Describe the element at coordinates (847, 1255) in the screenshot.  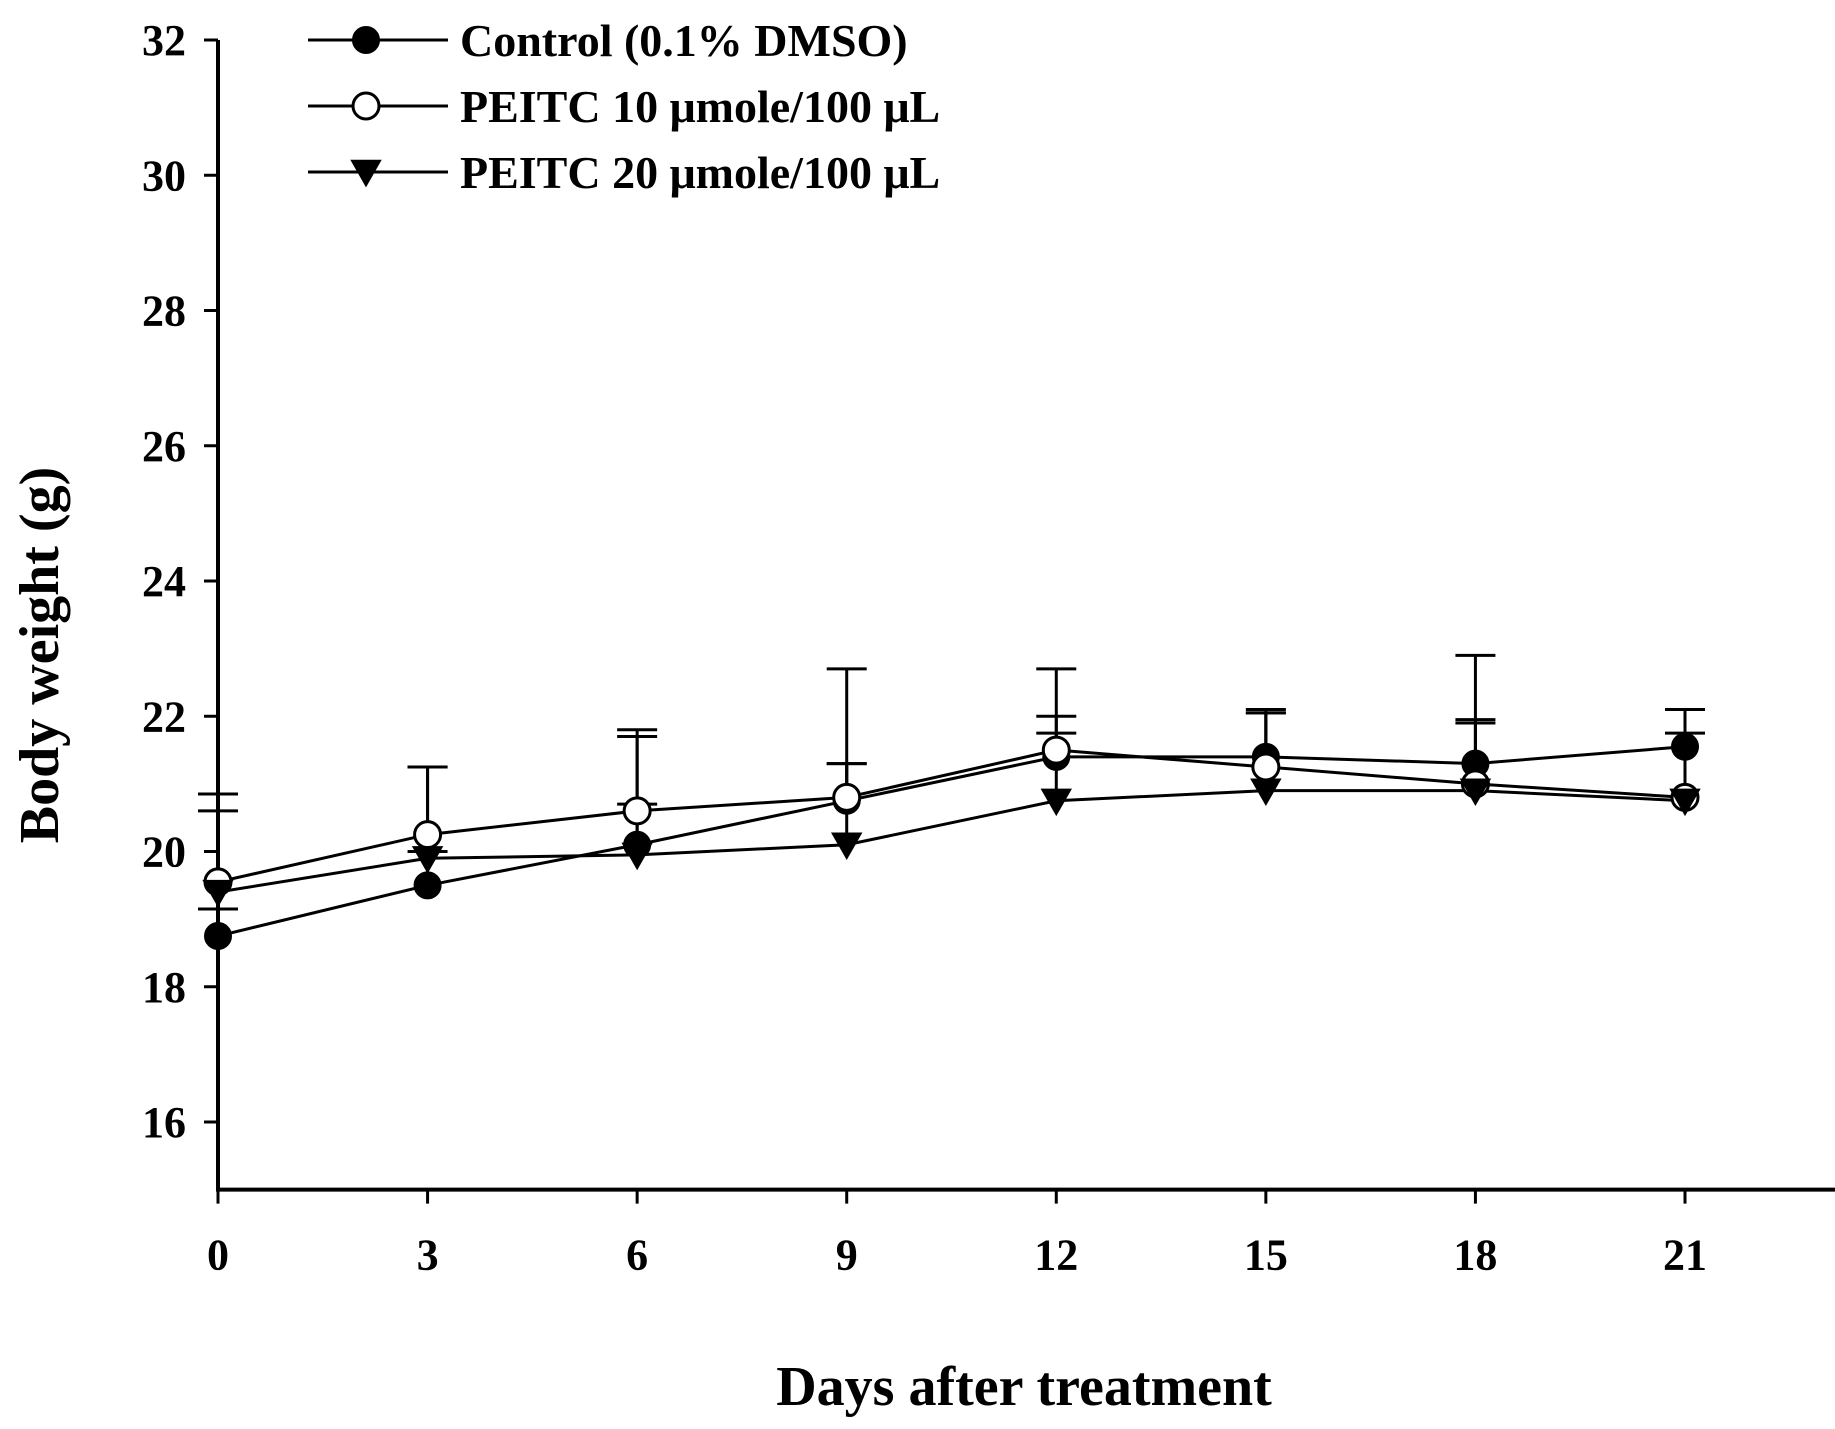
I see `x-tick-label: 9` at that location.